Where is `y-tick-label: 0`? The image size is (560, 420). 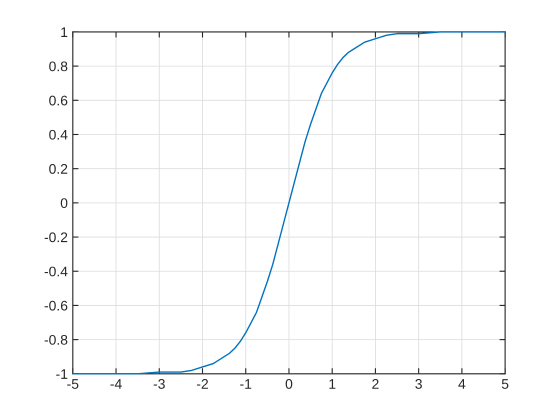
y-tick-label: 0 is located at coordinates (64, 203).